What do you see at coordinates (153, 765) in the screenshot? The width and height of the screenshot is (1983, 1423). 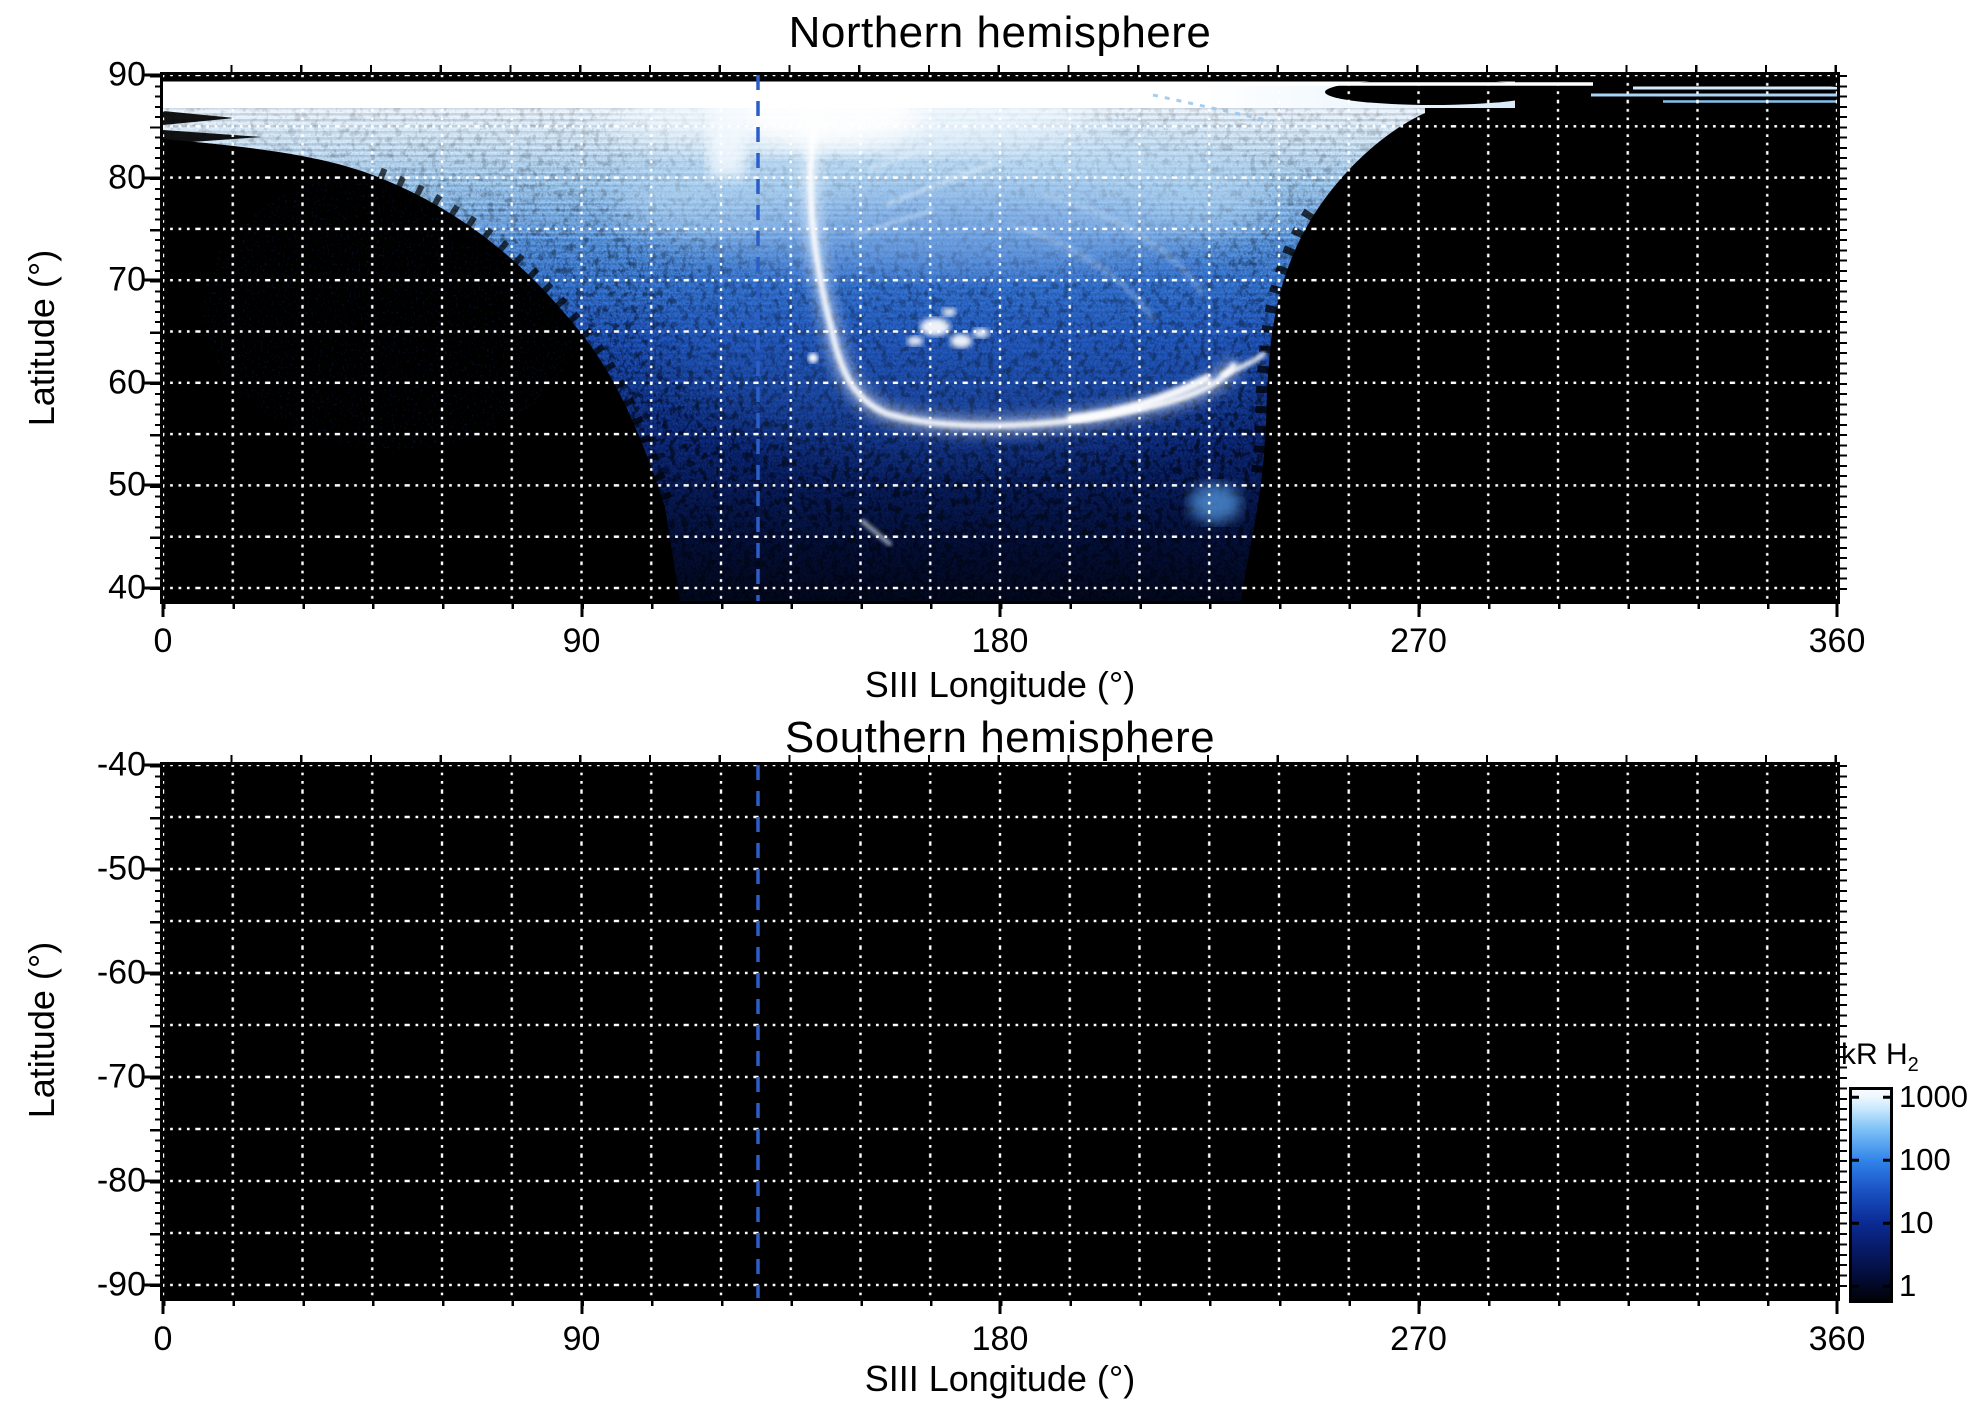 I see `south-ytick--40` at bounding box center [153, 765].